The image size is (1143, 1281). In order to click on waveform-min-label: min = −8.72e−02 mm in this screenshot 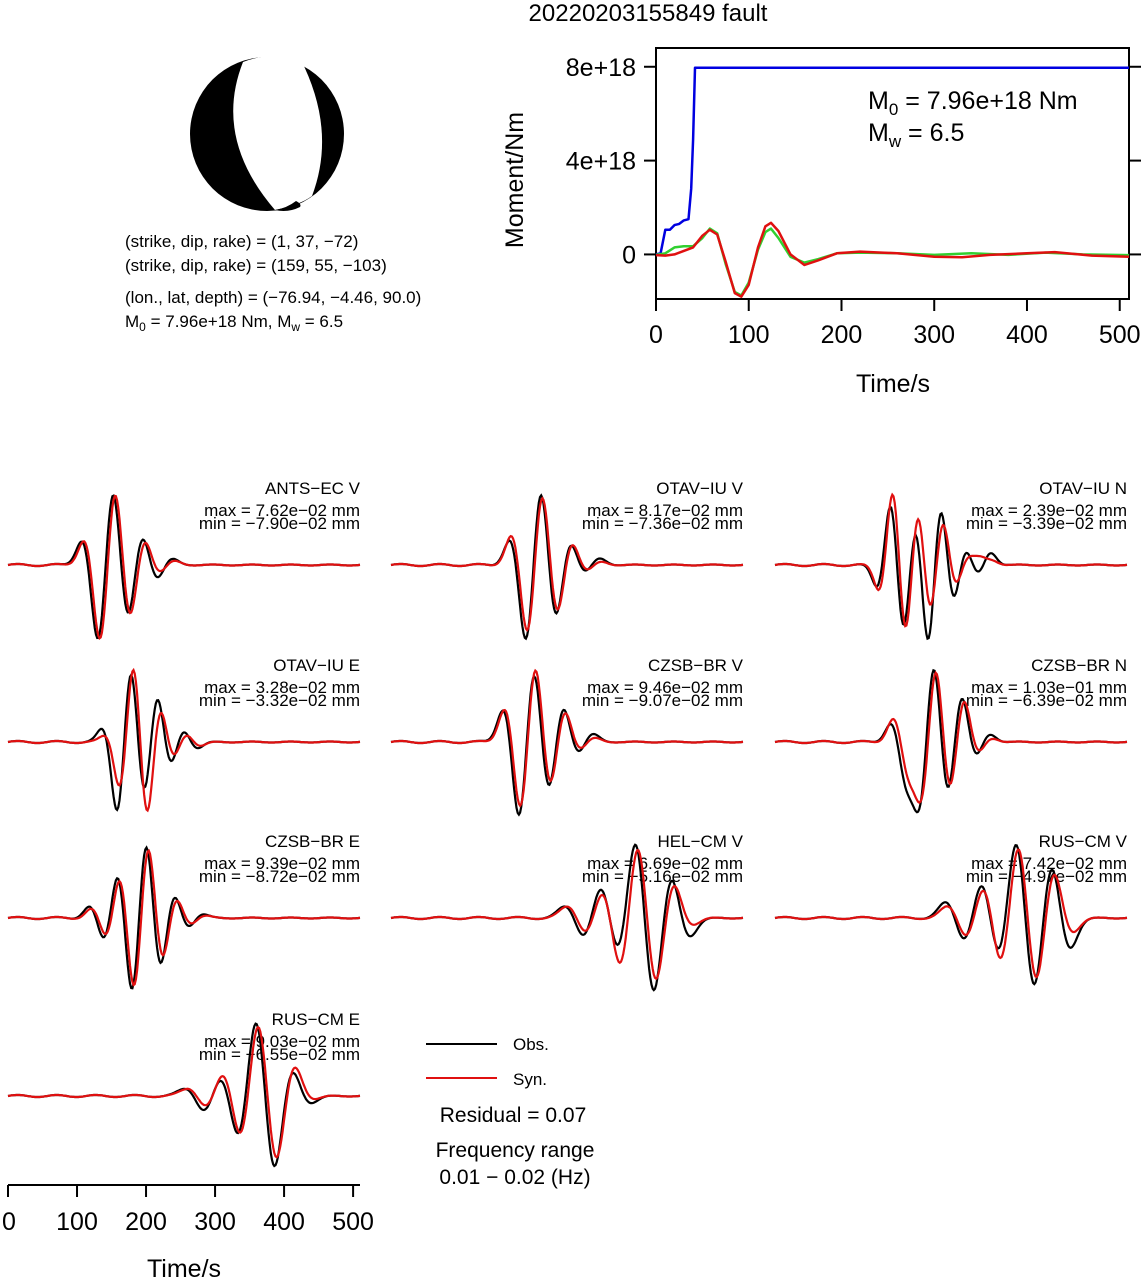, I will do `click(279, 876)`.